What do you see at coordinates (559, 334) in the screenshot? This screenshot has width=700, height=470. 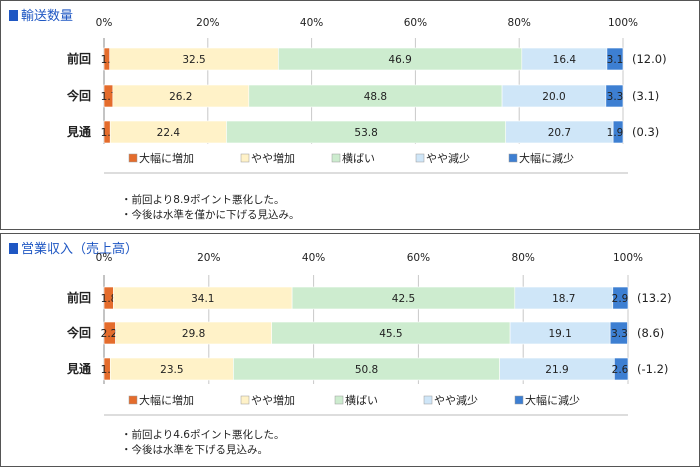 I see `data-label: 19.1` at bounding box center [559, 334].